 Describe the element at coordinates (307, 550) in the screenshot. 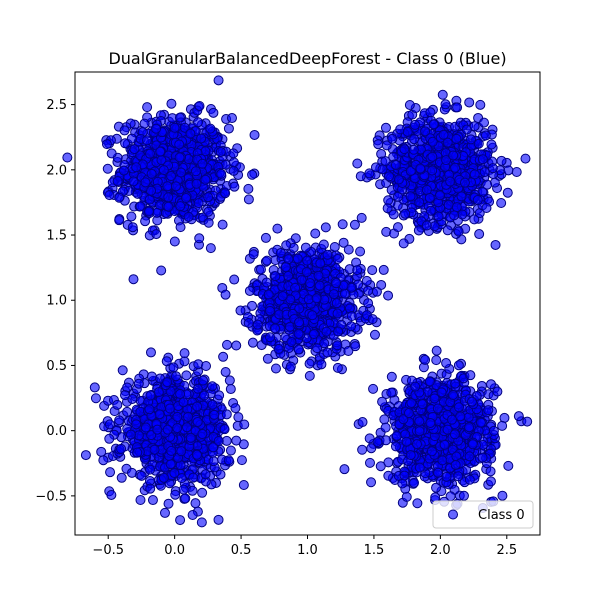

I see `x-tick-label: 1.0` at that location.